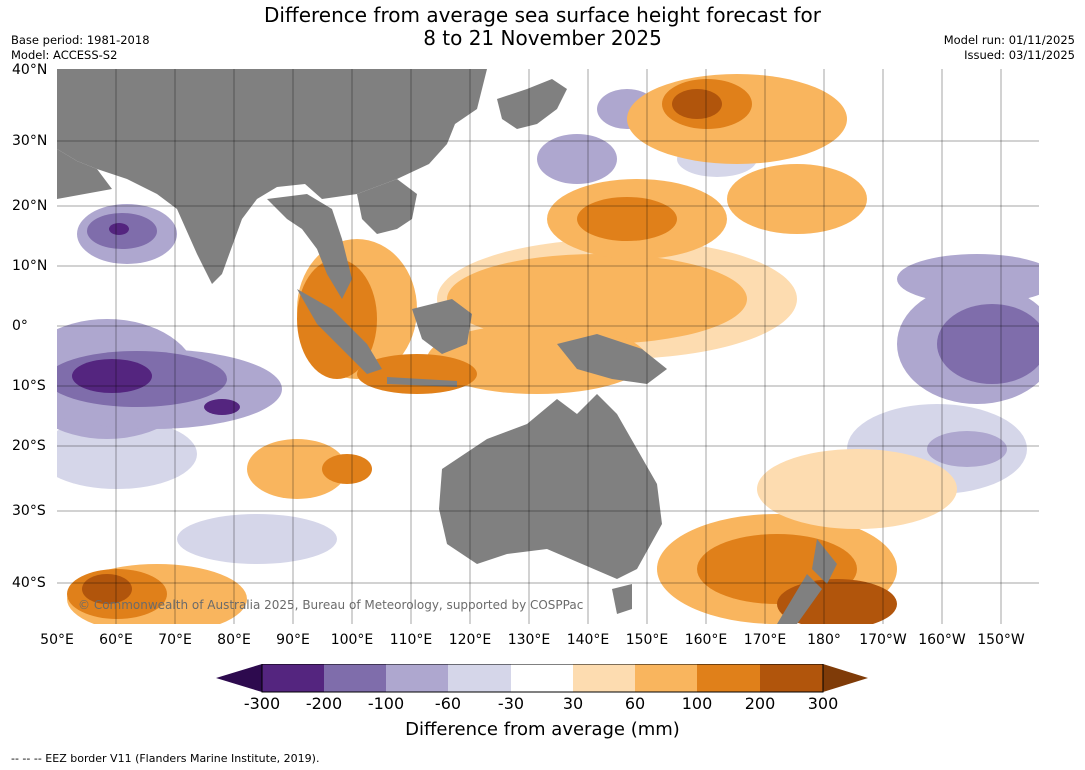 This screenshot has width=1085, height=770. I want to click on lon-label: 70°E, so click(175, 640).